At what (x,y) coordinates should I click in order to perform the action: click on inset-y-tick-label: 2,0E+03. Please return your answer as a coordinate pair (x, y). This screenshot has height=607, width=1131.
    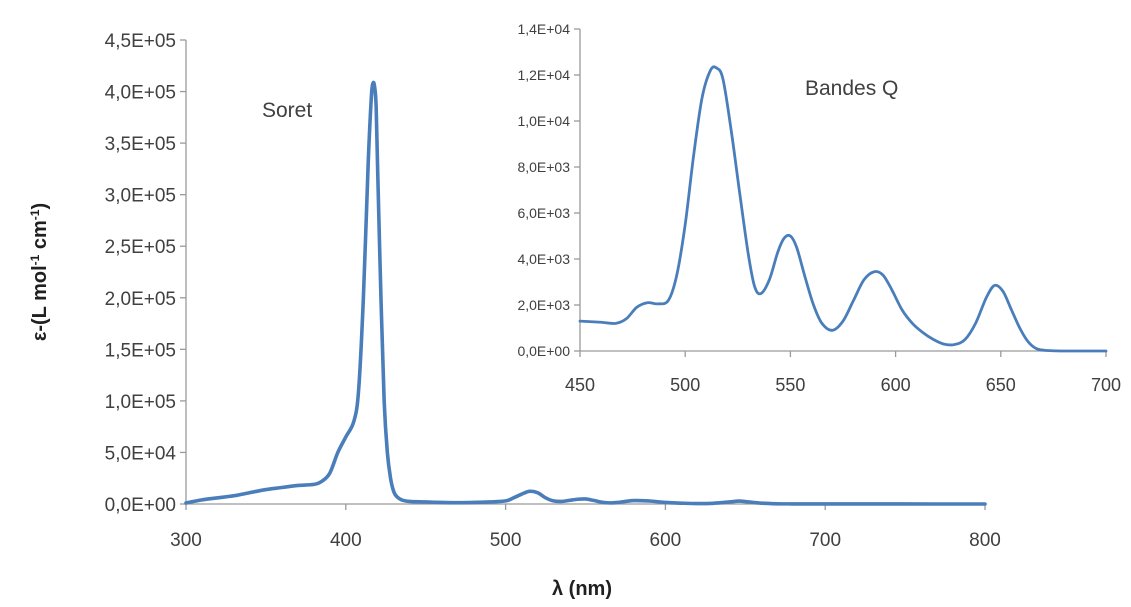
    Looking at the image, I should click on (543, 305).